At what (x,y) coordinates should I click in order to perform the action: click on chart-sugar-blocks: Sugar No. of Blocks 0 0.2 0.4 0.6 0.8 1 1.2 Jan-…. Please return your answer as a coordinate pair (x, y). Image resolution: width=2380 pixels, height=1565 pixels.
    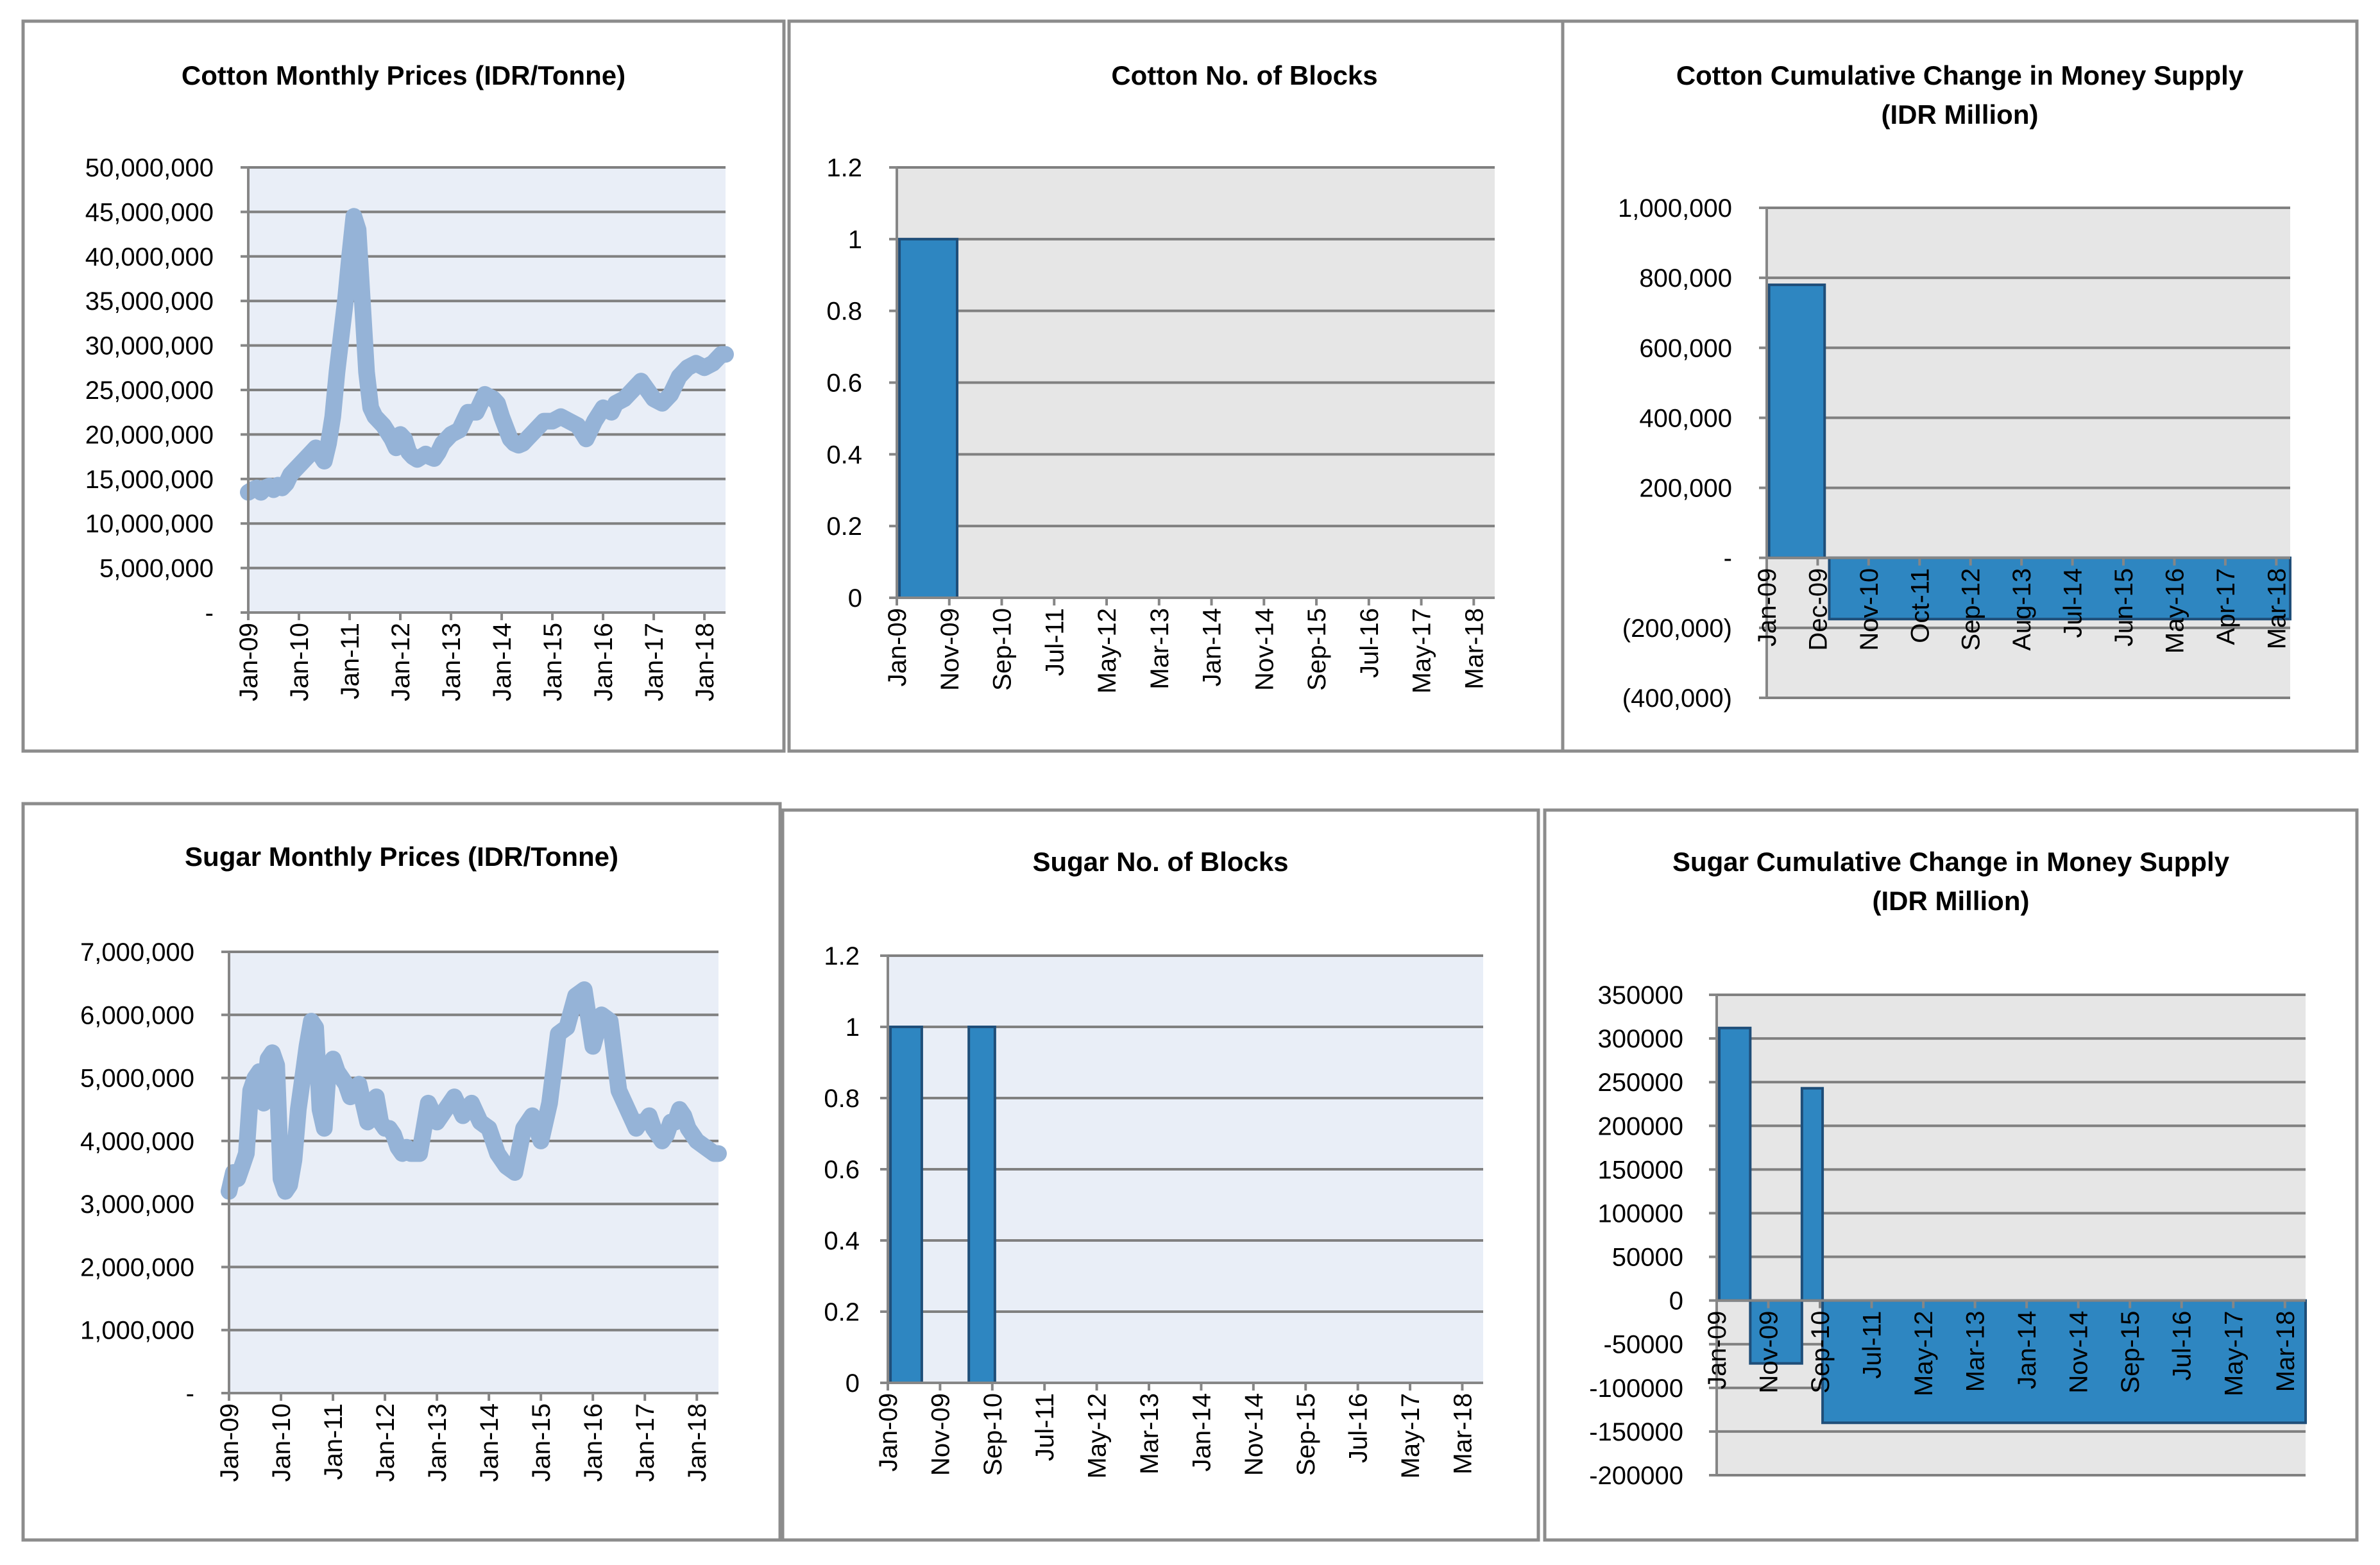
    Looking at the image, I should click on (1160, 1175).